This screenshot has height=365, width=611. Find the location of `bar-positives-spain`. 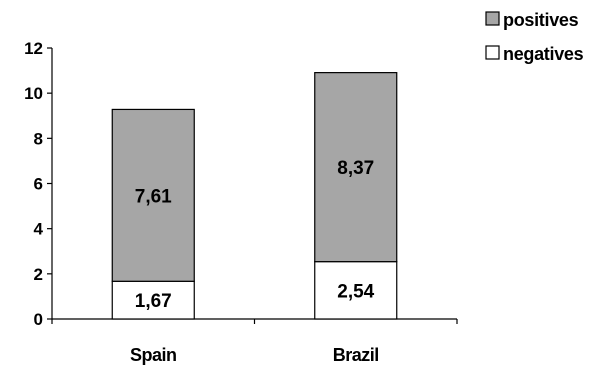

bar-positives-spain is located at coordinates (153, 195).